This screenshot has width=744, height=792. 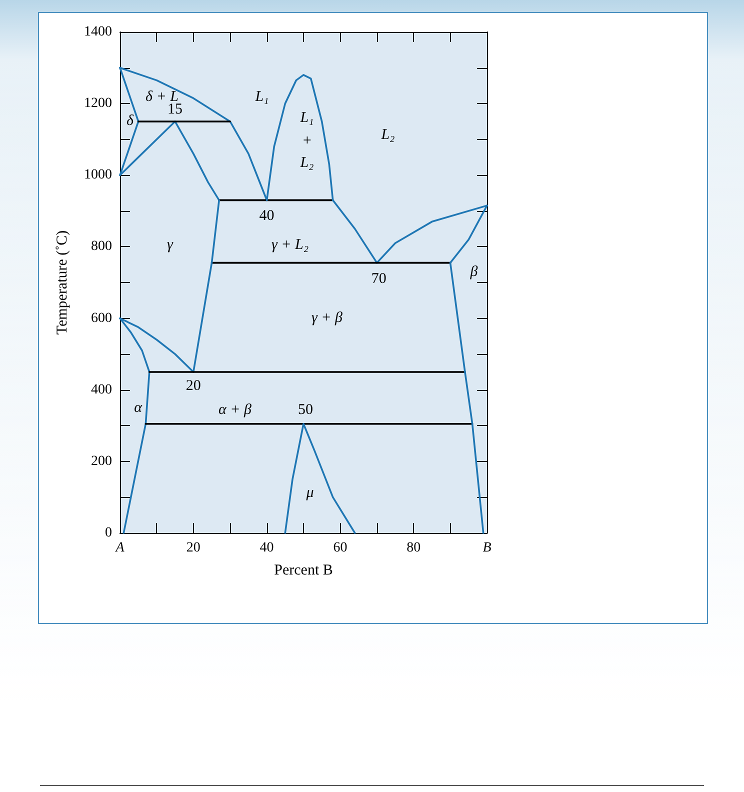 What do you see at coordinates (130, 121) in the screenshot?
I see `annotation: δ` at bounding box center [130, 121].